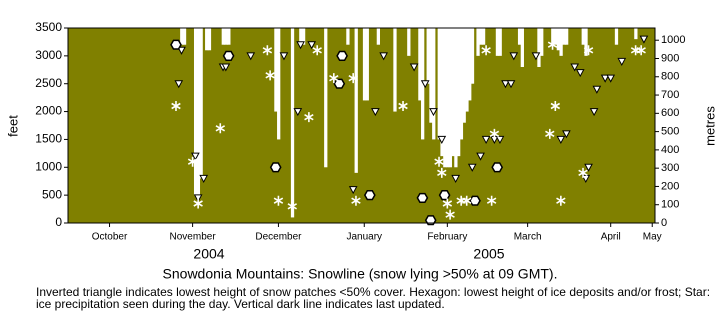  Describe the element at coordinates (652, 237) in the screenshot. I see `x-tick-label: May` at that location.